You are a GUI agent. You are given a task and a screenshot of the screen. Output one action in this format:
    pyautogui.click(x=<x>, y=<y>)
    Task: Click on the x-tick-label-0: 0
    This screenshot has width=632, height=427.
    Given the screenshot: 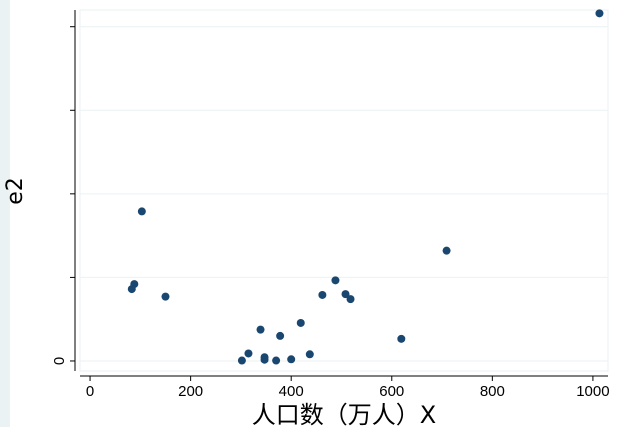 What is the action you would take?
    pyautogui.click(x=90, y=391)
    